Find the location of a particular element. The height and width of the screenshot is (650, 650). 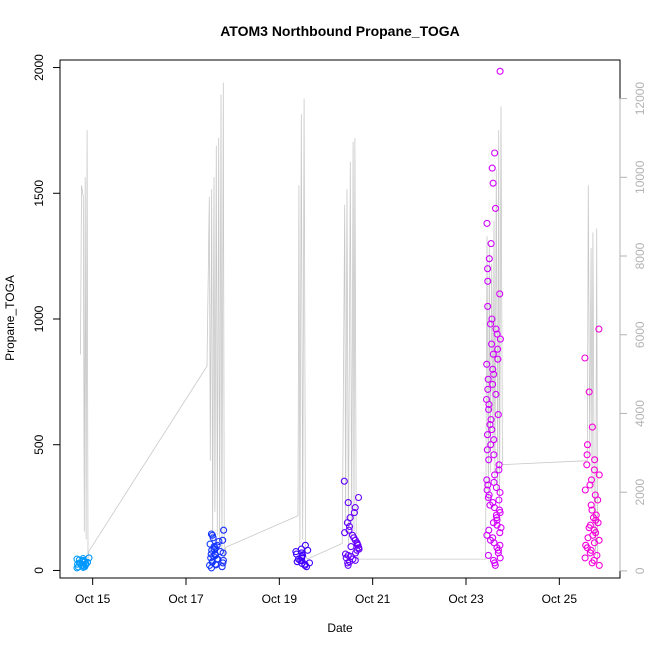

y-axis-left: 0 500 1000 1500 2000 is located at coordinates (46, 314).